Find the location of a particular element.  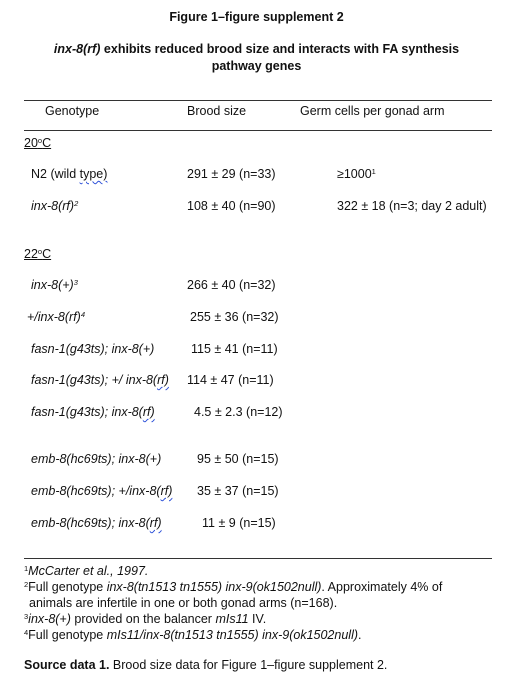

genotype-cell: inx-8(+)3 is located at coordinates (54, 285).